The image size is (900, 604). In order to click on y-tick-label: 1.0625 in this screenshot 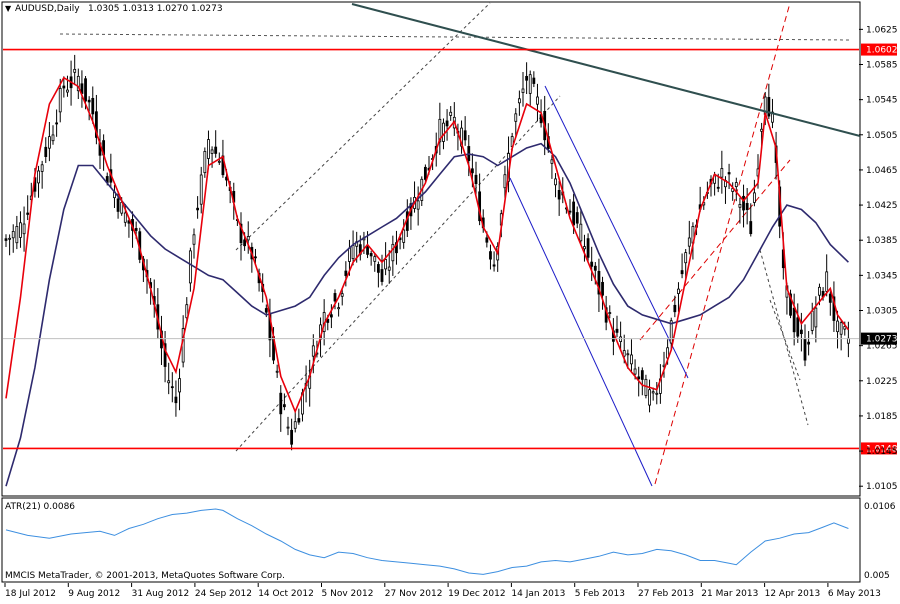, I will do `click(882, 30)`.